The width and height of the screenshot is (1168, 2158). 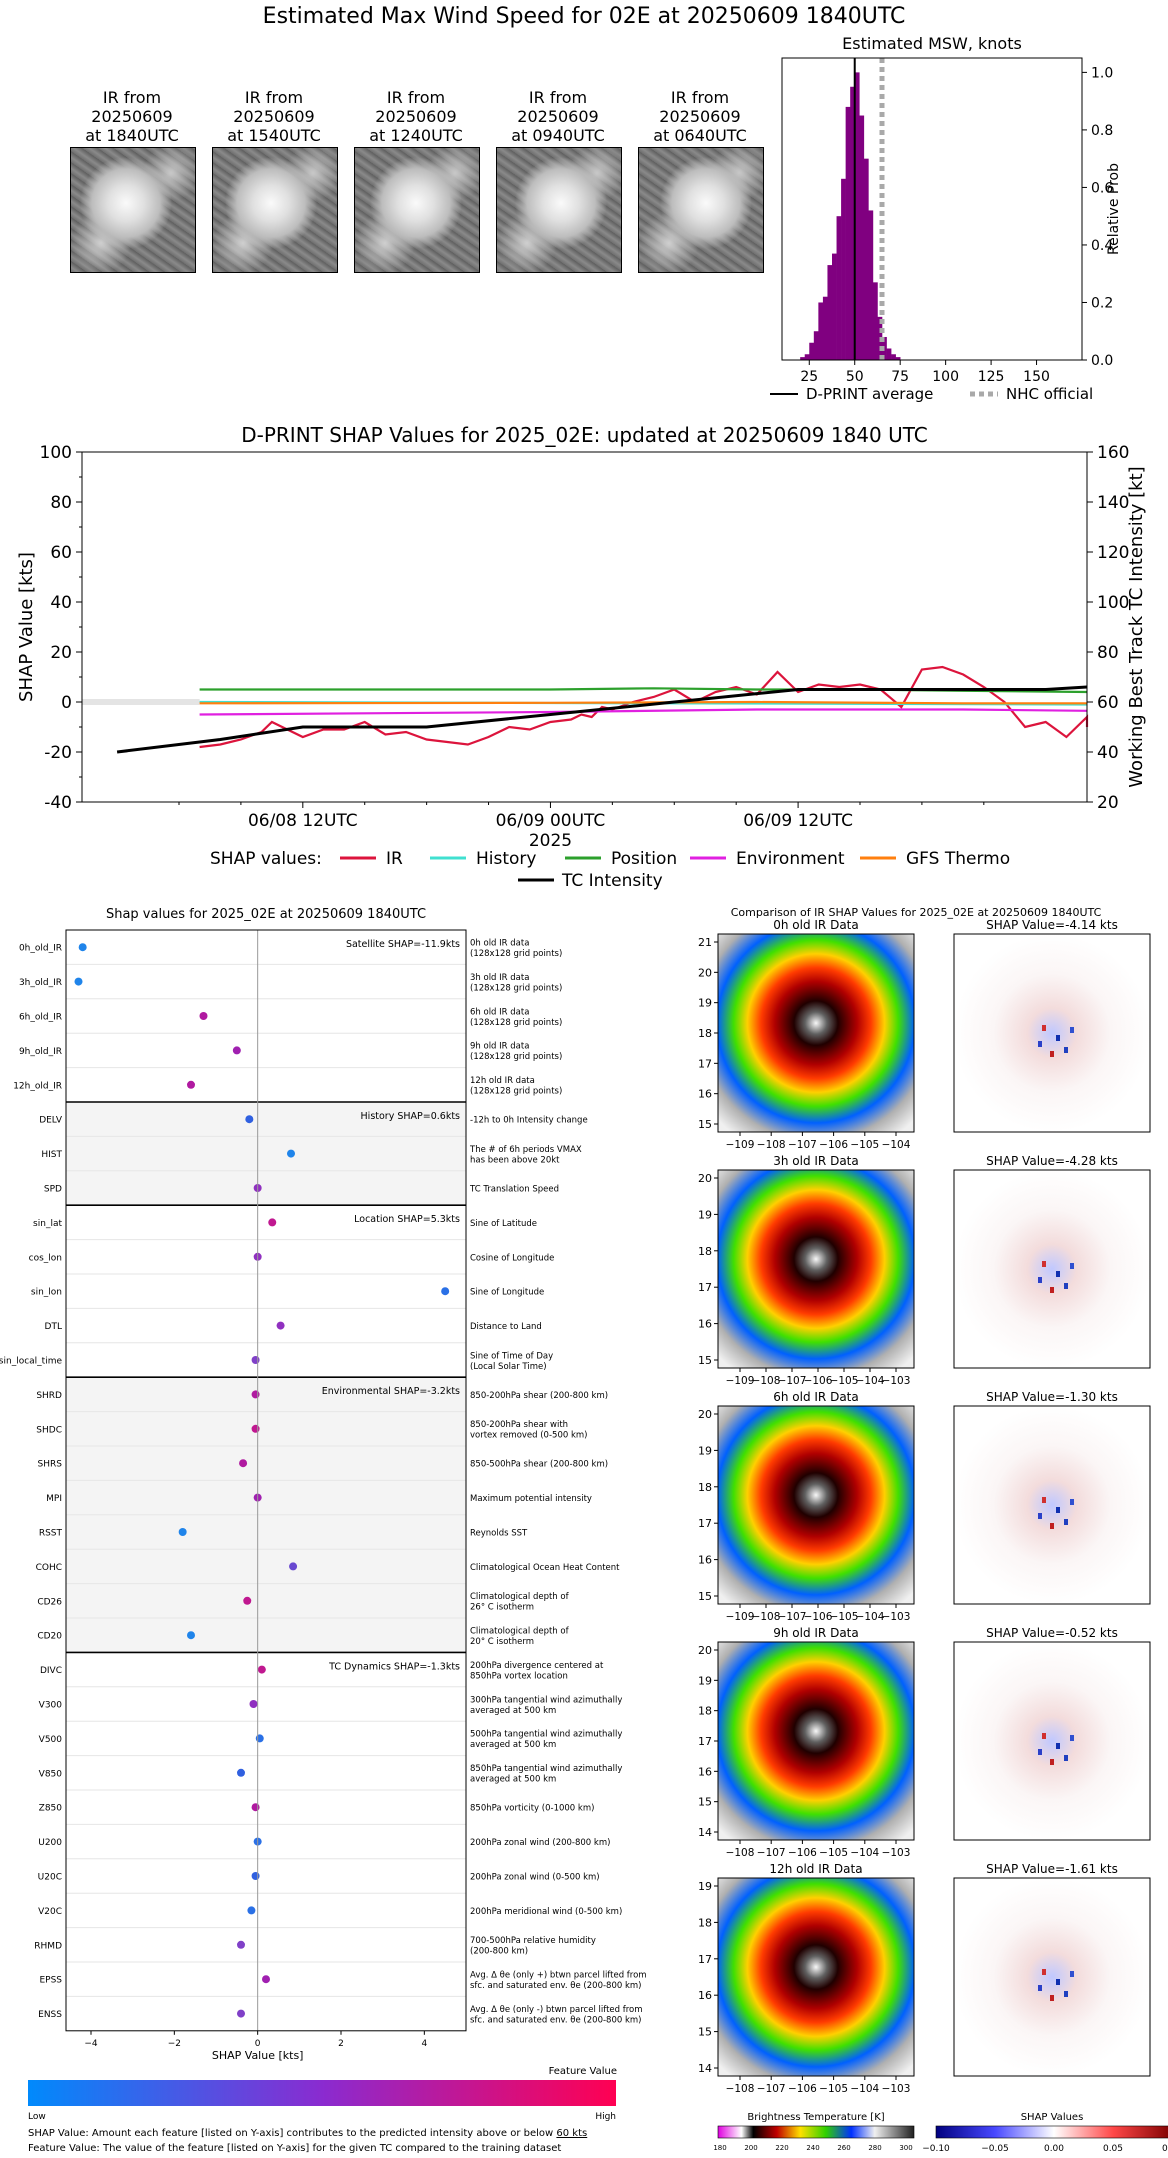 What do you see at coordinates (531, 1499) in the screenshot?
I see `feature-description: Maximum potential intensity` at bounding box center [531, 1499].